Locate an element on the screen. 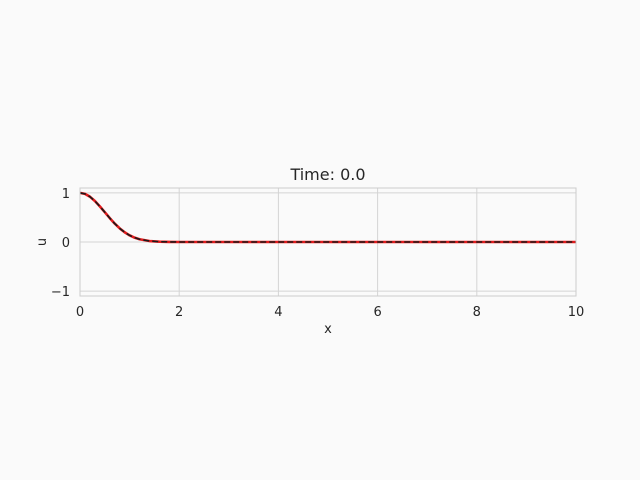  series-layer is located at coordinates (327, 217).